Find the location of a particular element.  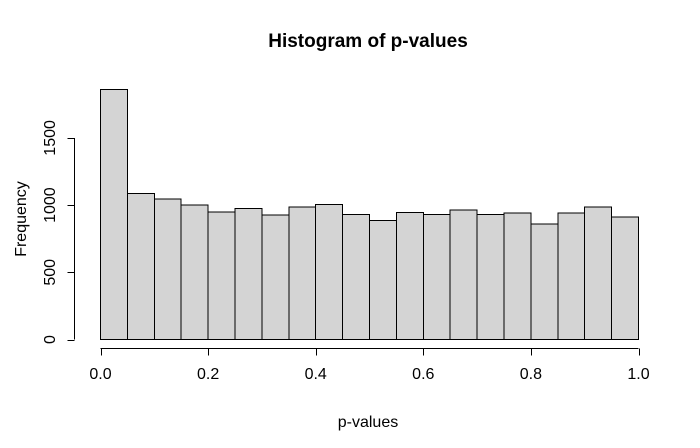

y-axis: 0 500 1000 1500 is located at coordinates (58, 232).